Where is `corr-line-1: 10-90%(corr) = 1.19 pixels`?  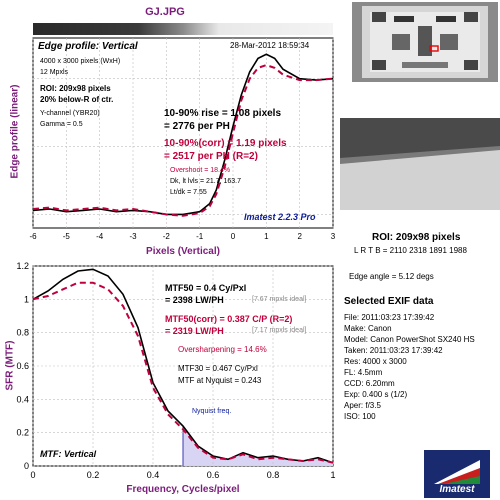
corr-line-1: 10-90%(corr) = 1.19 pixels is located at coordinates (225, 143).